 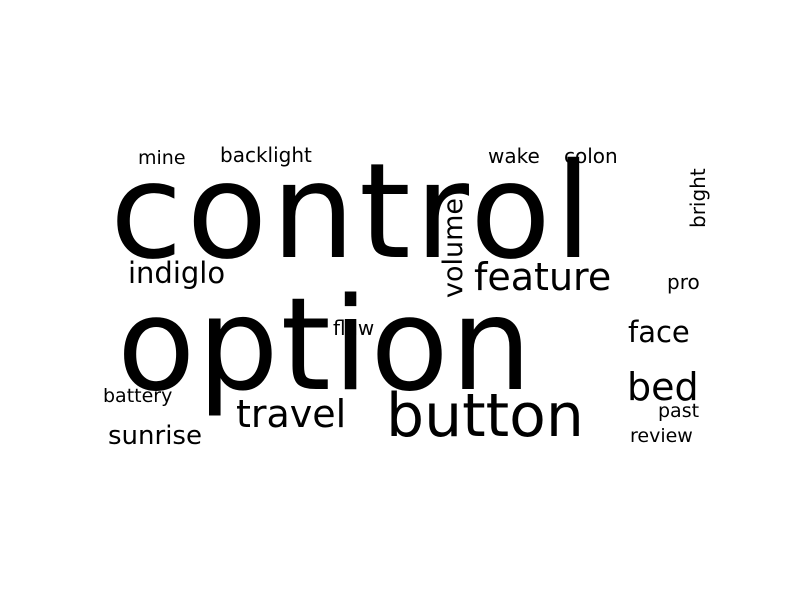 What do you see at coordinates (661, 436) in the screenshot?
I see `word-review: review` at bounding box center [661, 436].